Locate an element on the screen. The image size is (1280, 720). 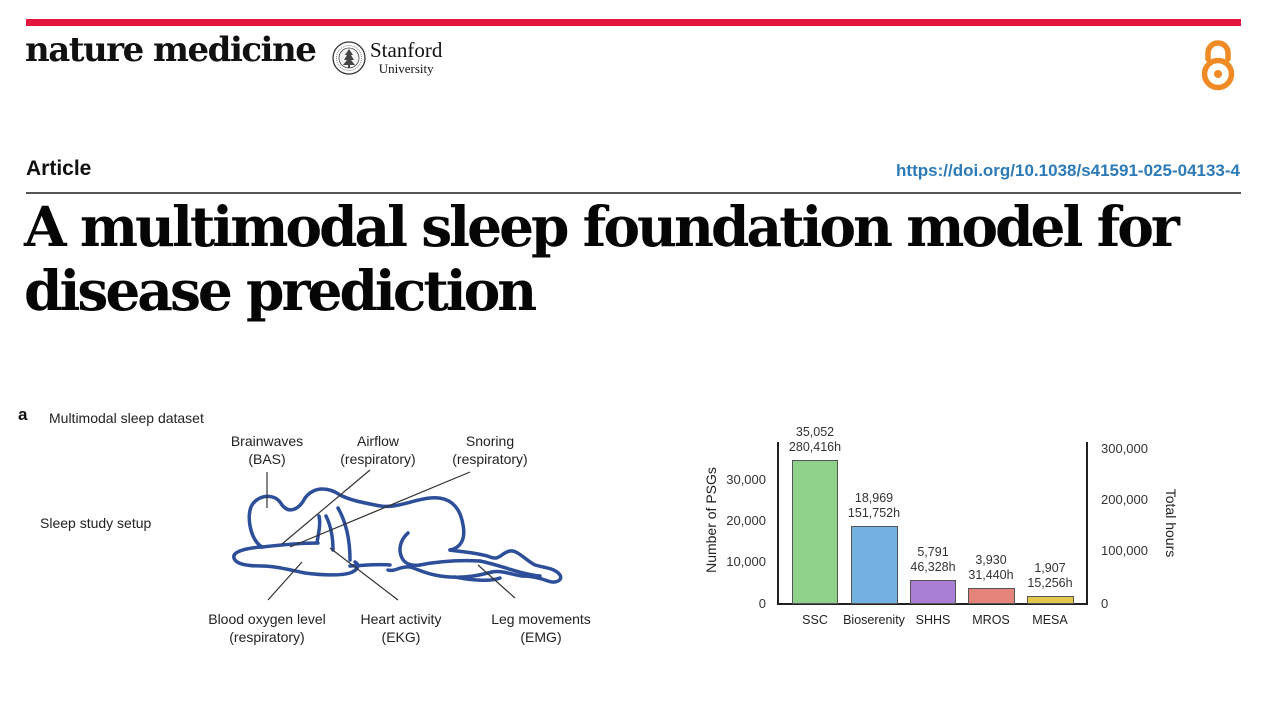
header-divider is located at coordinates (633, 193).